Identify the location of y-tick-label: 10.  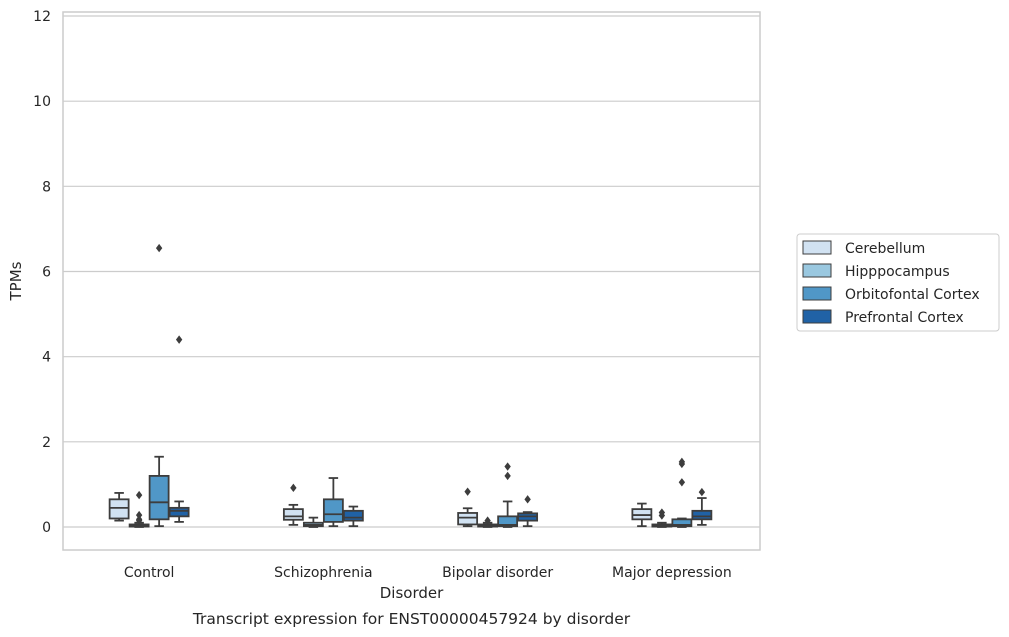
(42, 102).